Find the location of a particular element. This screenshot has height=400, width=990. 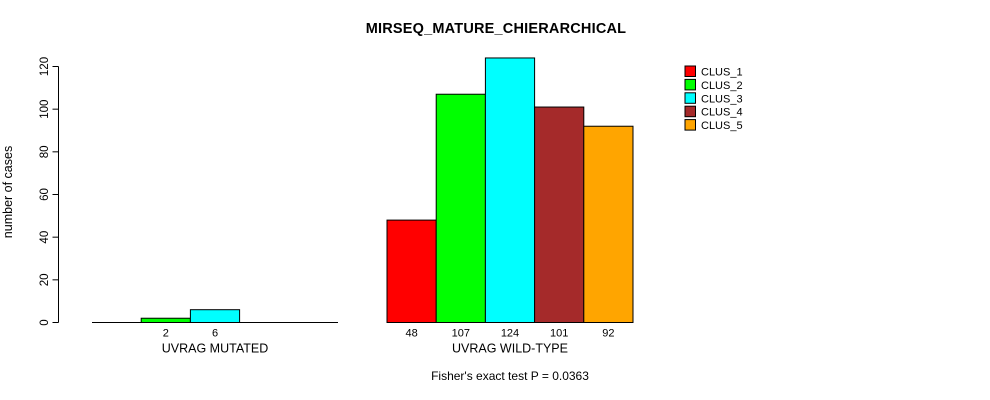

legend-label: CLUS_5 is located at coordinates (722, 126).